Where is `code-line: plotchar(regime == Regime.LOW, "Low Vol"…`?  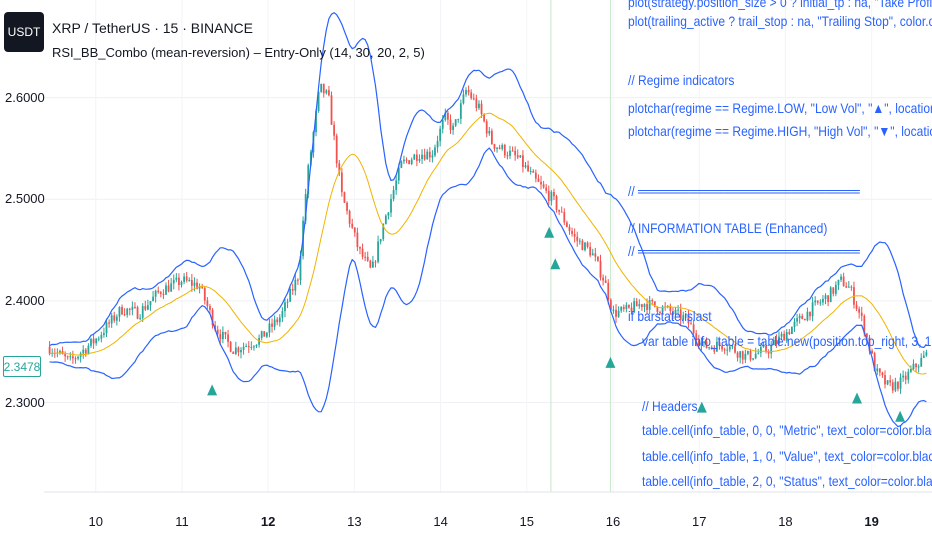
code-line: plotchar(regime == Regime.LOW, "Low Vol"… is located at coordinates (780, 108).